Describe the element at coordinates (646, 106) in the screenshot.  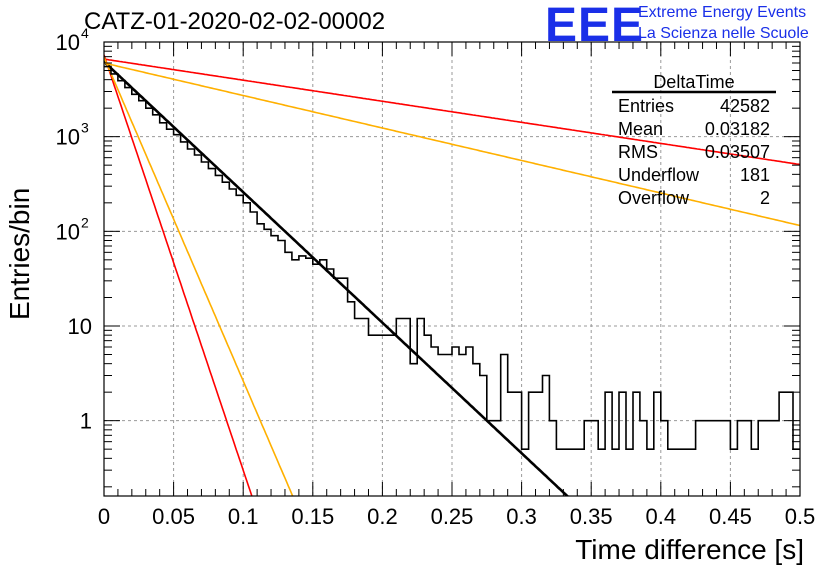
I see `stats-row-label: Entries` at that location.